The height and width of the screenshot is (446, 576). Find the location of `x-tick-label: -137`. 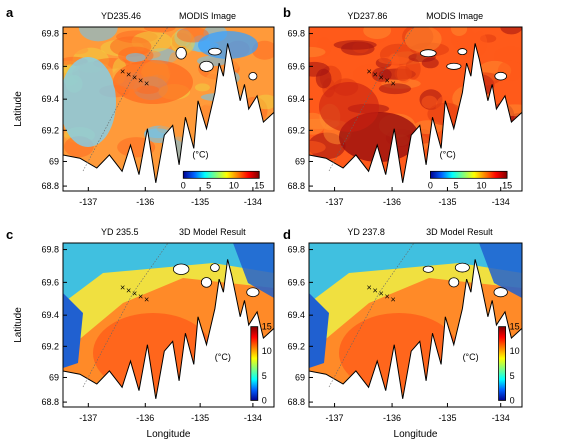

x-tick-label: -137 is located at coordinates (88, 418).